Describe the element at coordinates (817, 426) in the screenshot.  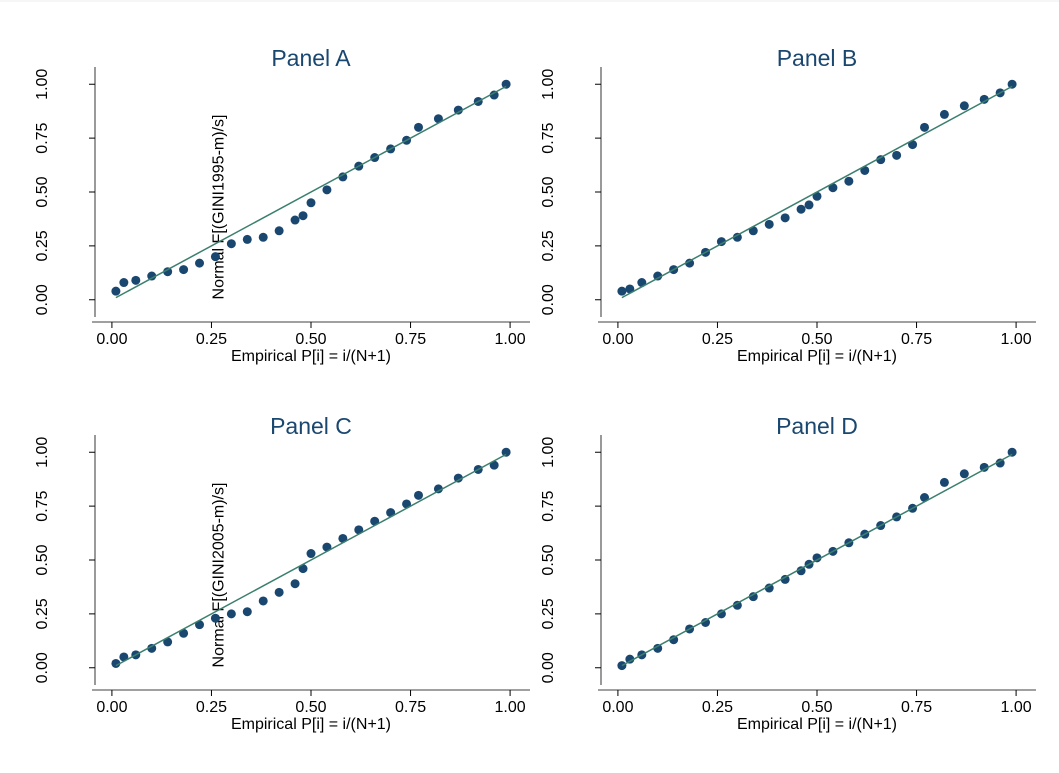
I see `panel-title: Panel D` at that location.